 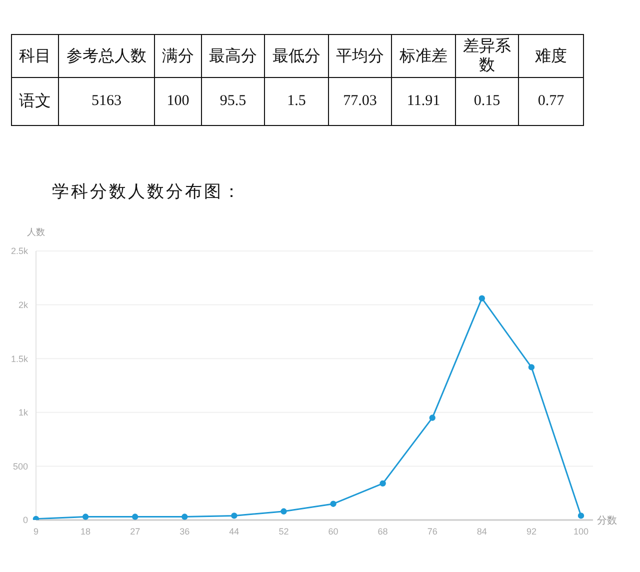 What do you see at coordinates (233, 102) in the screenshot?
I see `data-label: 95.5` at bounding box center [233, 102].